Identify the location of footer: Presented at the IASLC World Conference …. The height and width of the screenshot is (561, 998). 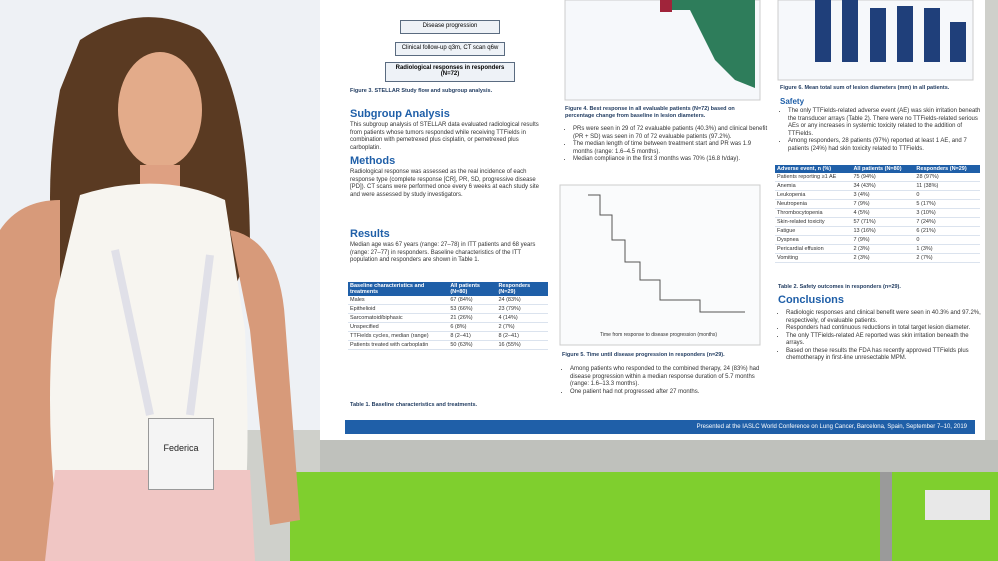
(660, 427).